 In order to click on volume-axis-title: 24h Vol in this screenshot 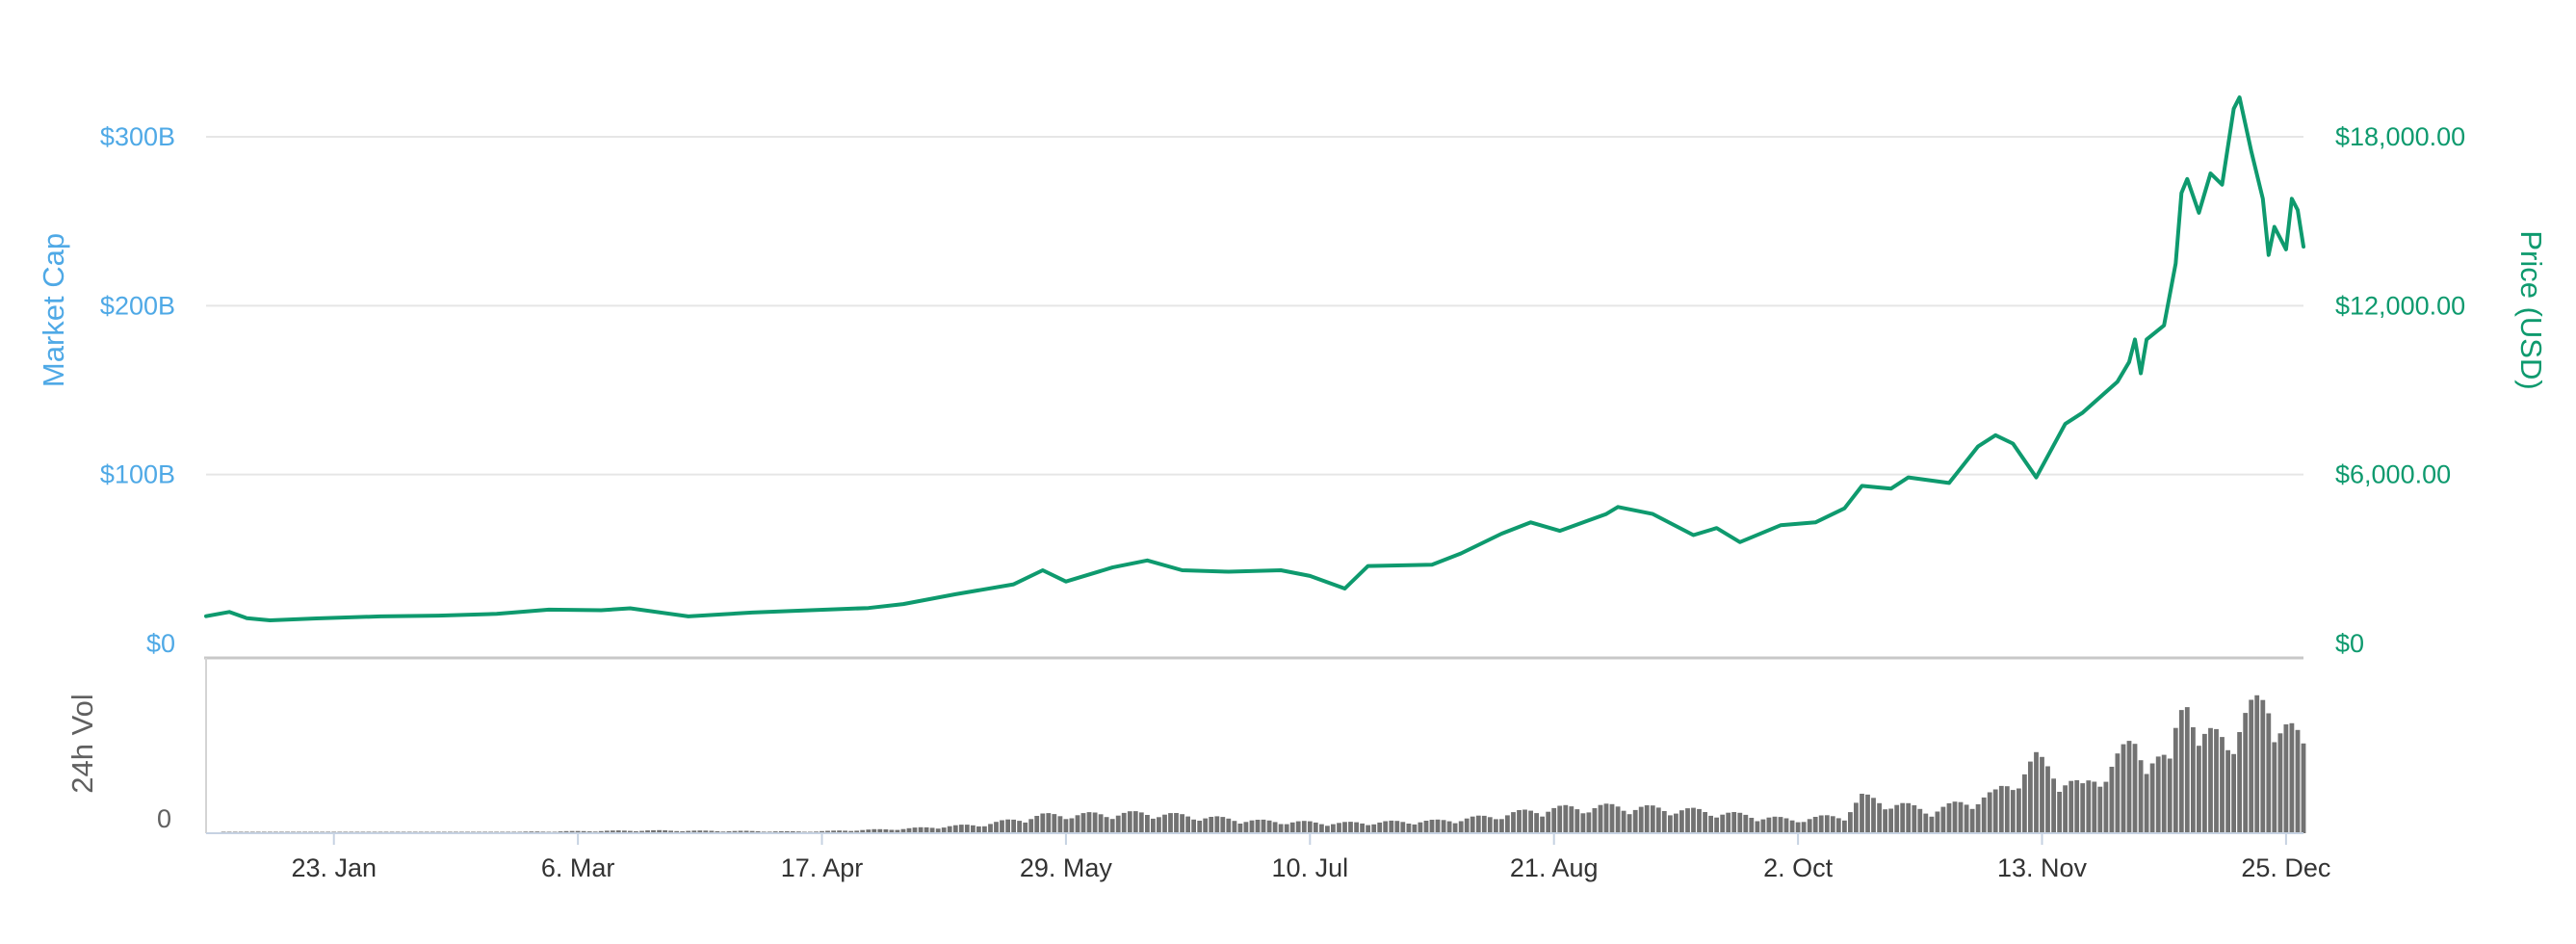, I will do `click(82, 743)`.